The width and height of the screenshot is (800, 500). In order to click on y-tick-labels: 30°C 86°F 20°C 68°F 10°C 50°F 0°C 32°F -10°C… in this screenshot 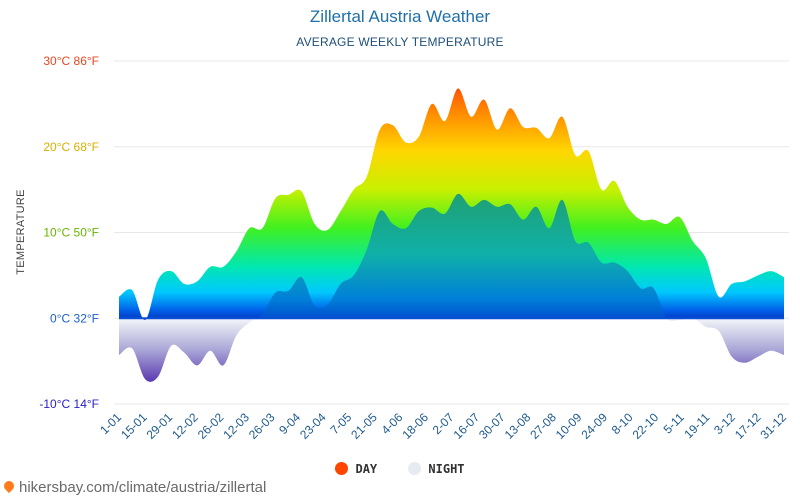, I will do `click(69, 232)`.